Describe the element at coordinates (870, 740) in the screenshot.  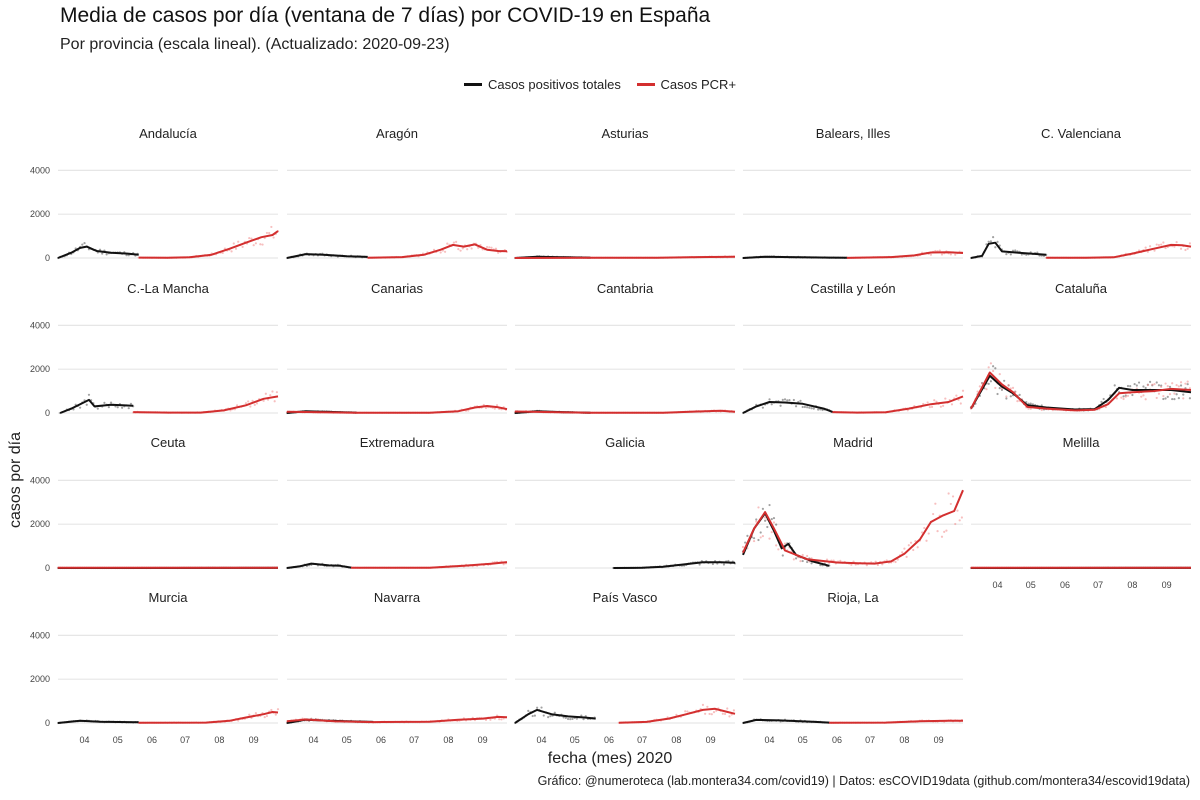
I see `x-tick-rioja-la-07: 07` at that location.